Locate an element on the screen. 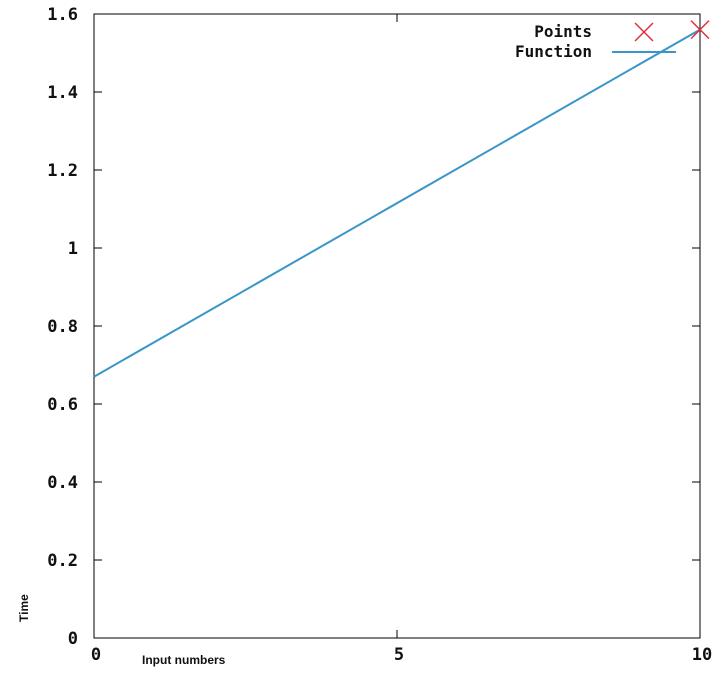  legend-label: Points is located at coordinates (563, 31).